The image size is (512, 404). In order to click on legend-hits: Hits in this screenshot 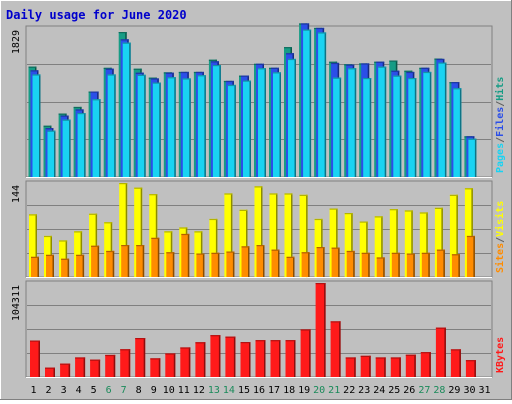, I will do `click(500, 89)`.